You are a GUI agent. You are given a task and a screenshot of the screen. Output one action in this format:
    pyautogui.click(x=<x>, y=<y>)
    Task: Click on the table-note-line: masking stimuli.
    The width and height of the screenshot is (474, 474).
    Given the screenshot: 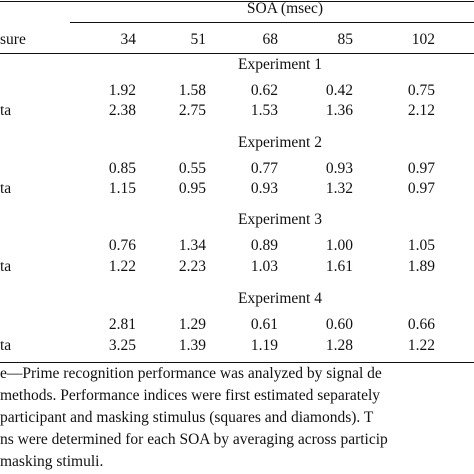 What is the action you would take?
    pyautogui.click(x=52, y=461)
    